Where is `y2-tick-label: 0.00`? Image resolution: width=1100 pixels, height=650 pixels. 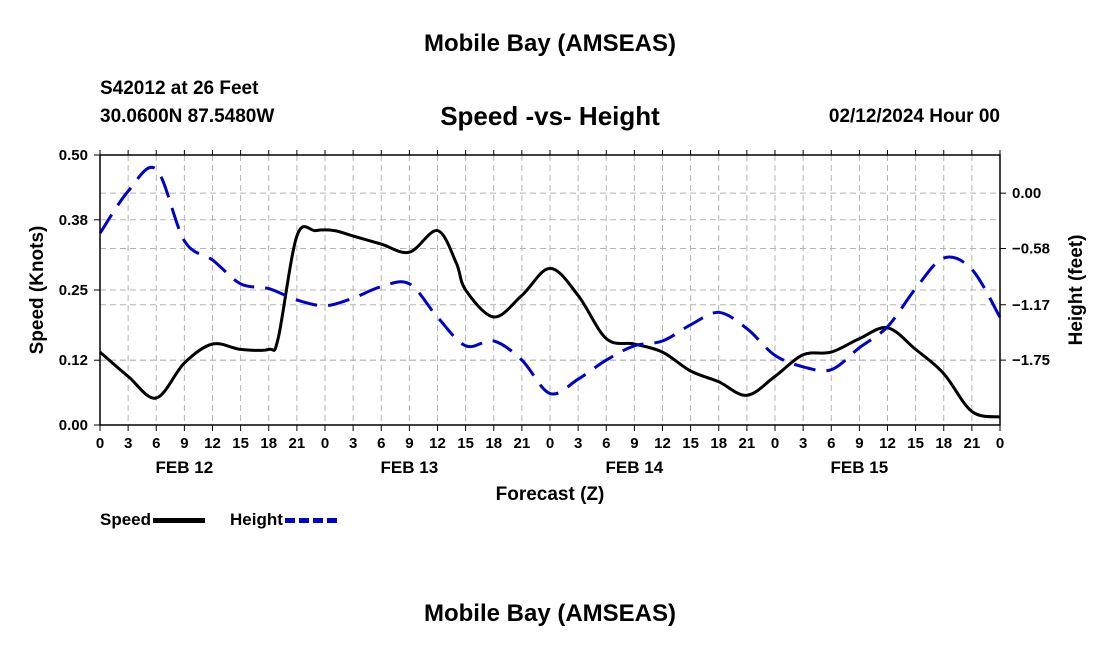 y2-tick-label: 0.00 is located at coordinates (1026, 193).